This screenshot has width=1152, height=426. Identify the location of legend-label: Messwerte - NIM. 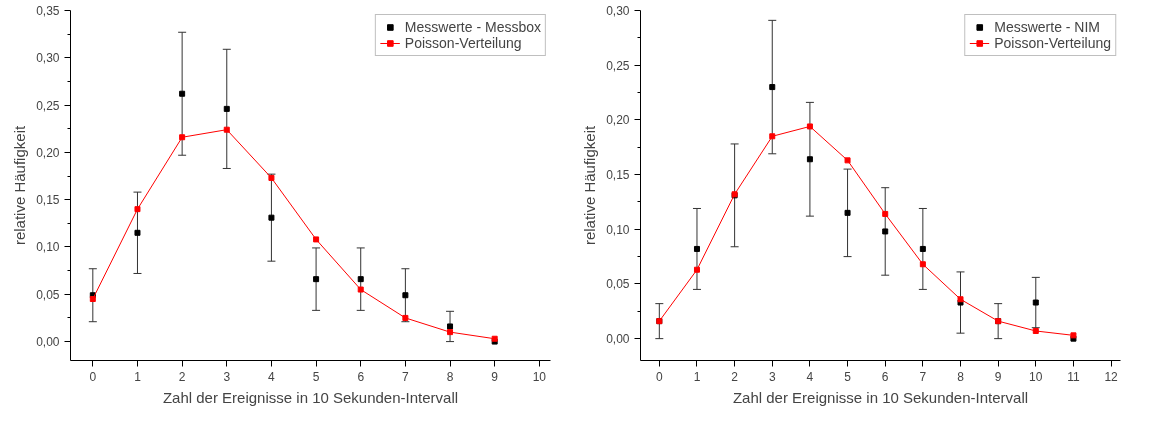
(1047, 27).